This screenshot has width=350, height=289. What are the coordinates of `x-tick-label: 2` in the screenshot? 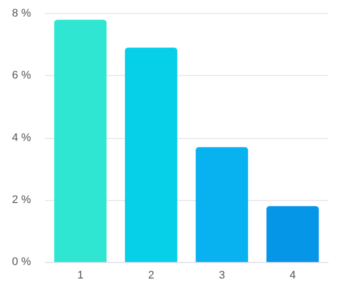 It's located at (151, 276).